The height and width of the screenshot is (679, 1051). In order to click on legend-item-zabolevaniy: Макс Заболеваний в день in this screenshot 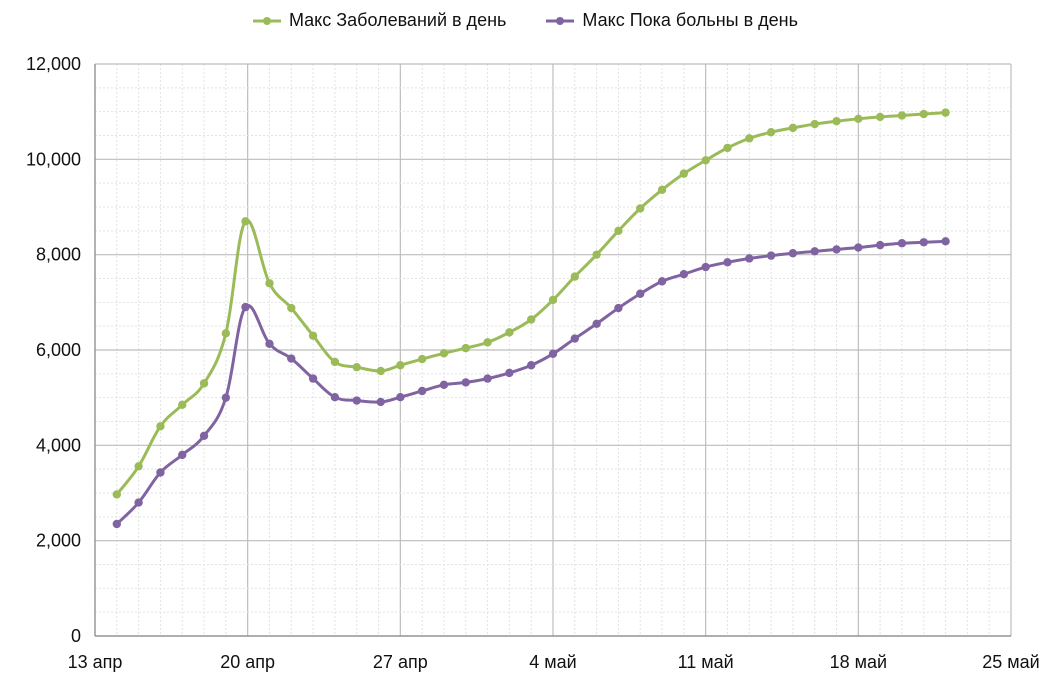, I will do `click(379, 20)`.